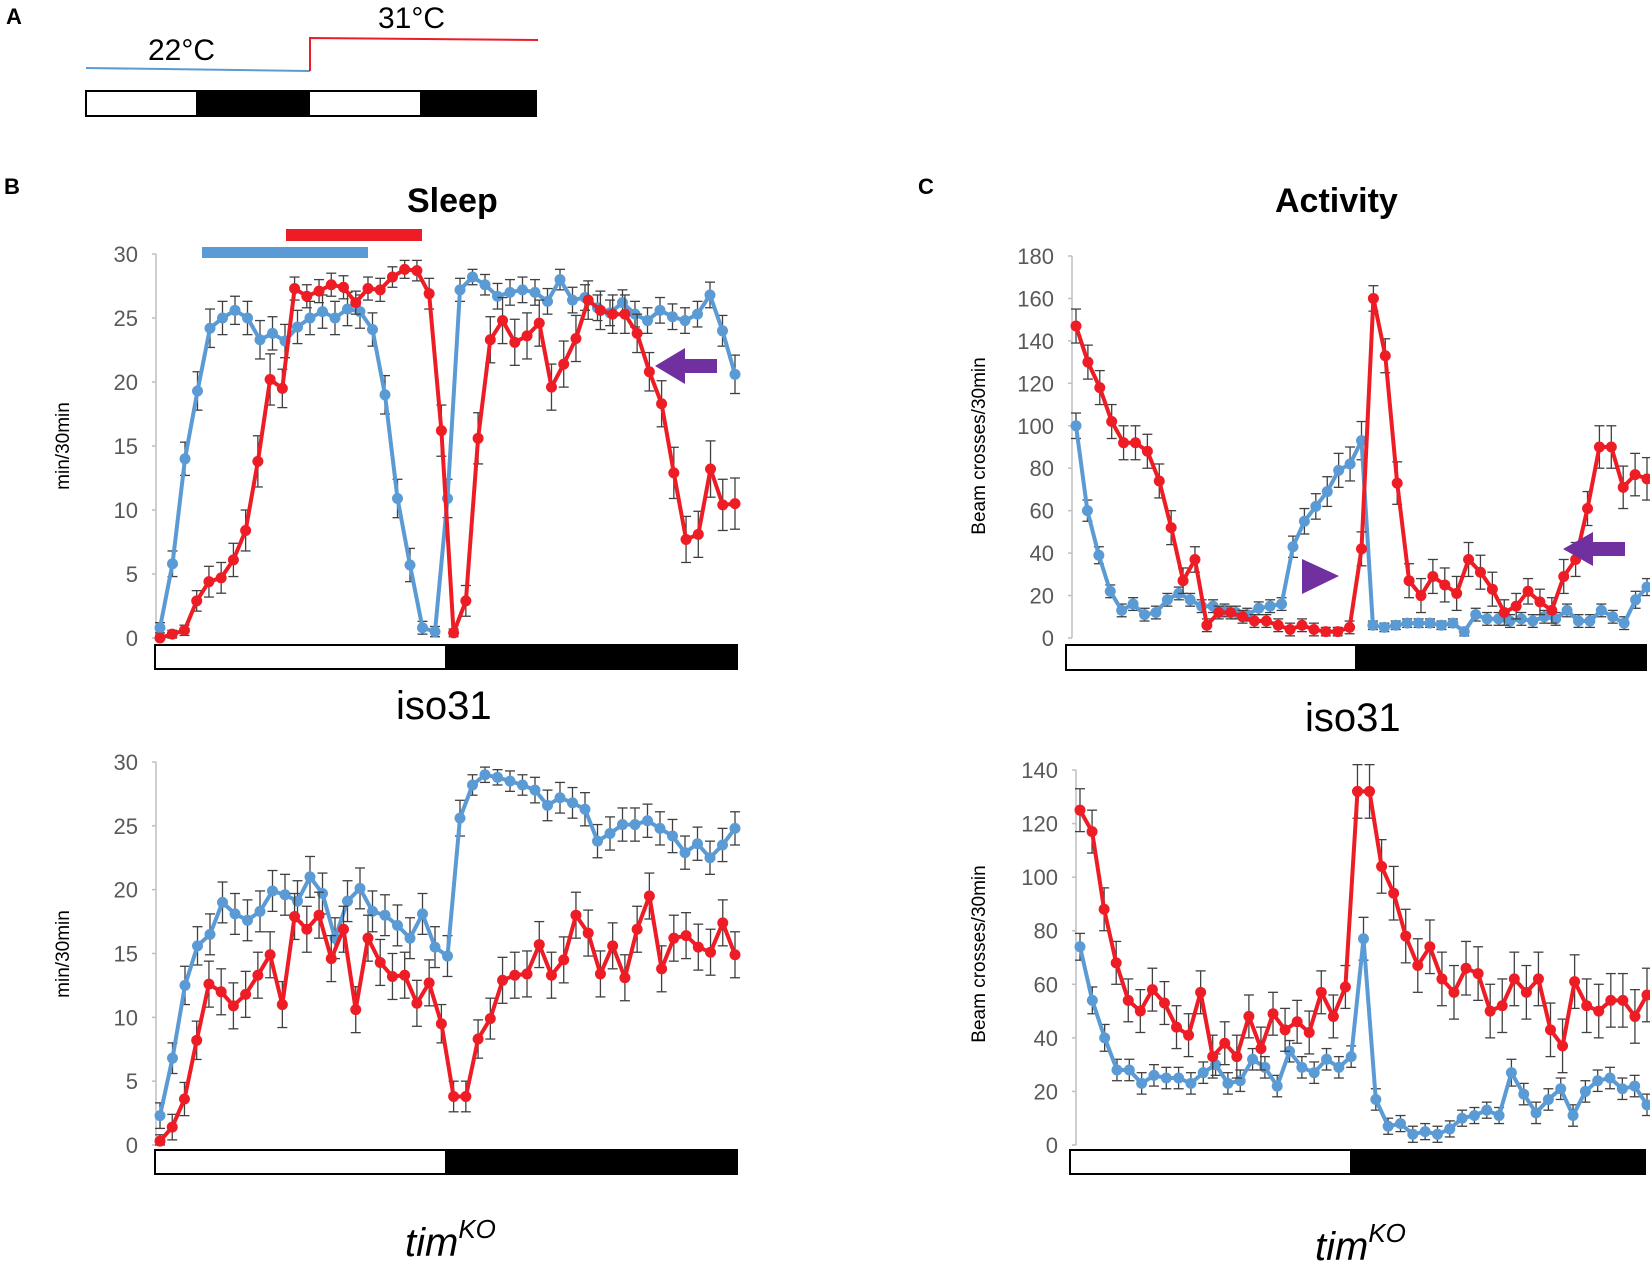 Image resolution: width=1650 pixels, height=1266 pixels. I want to click on panel-c-title: Activity, so click(1336, 201).